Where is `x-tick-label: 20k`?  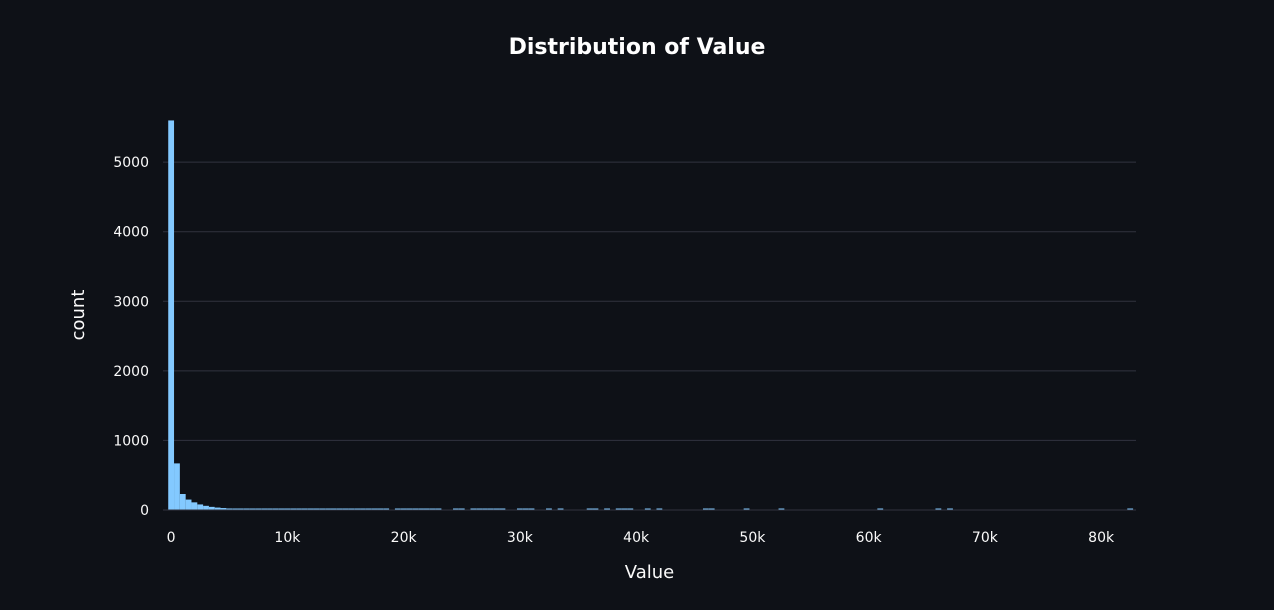 x-tick-label: 20k is located at coordinates (404, 538).